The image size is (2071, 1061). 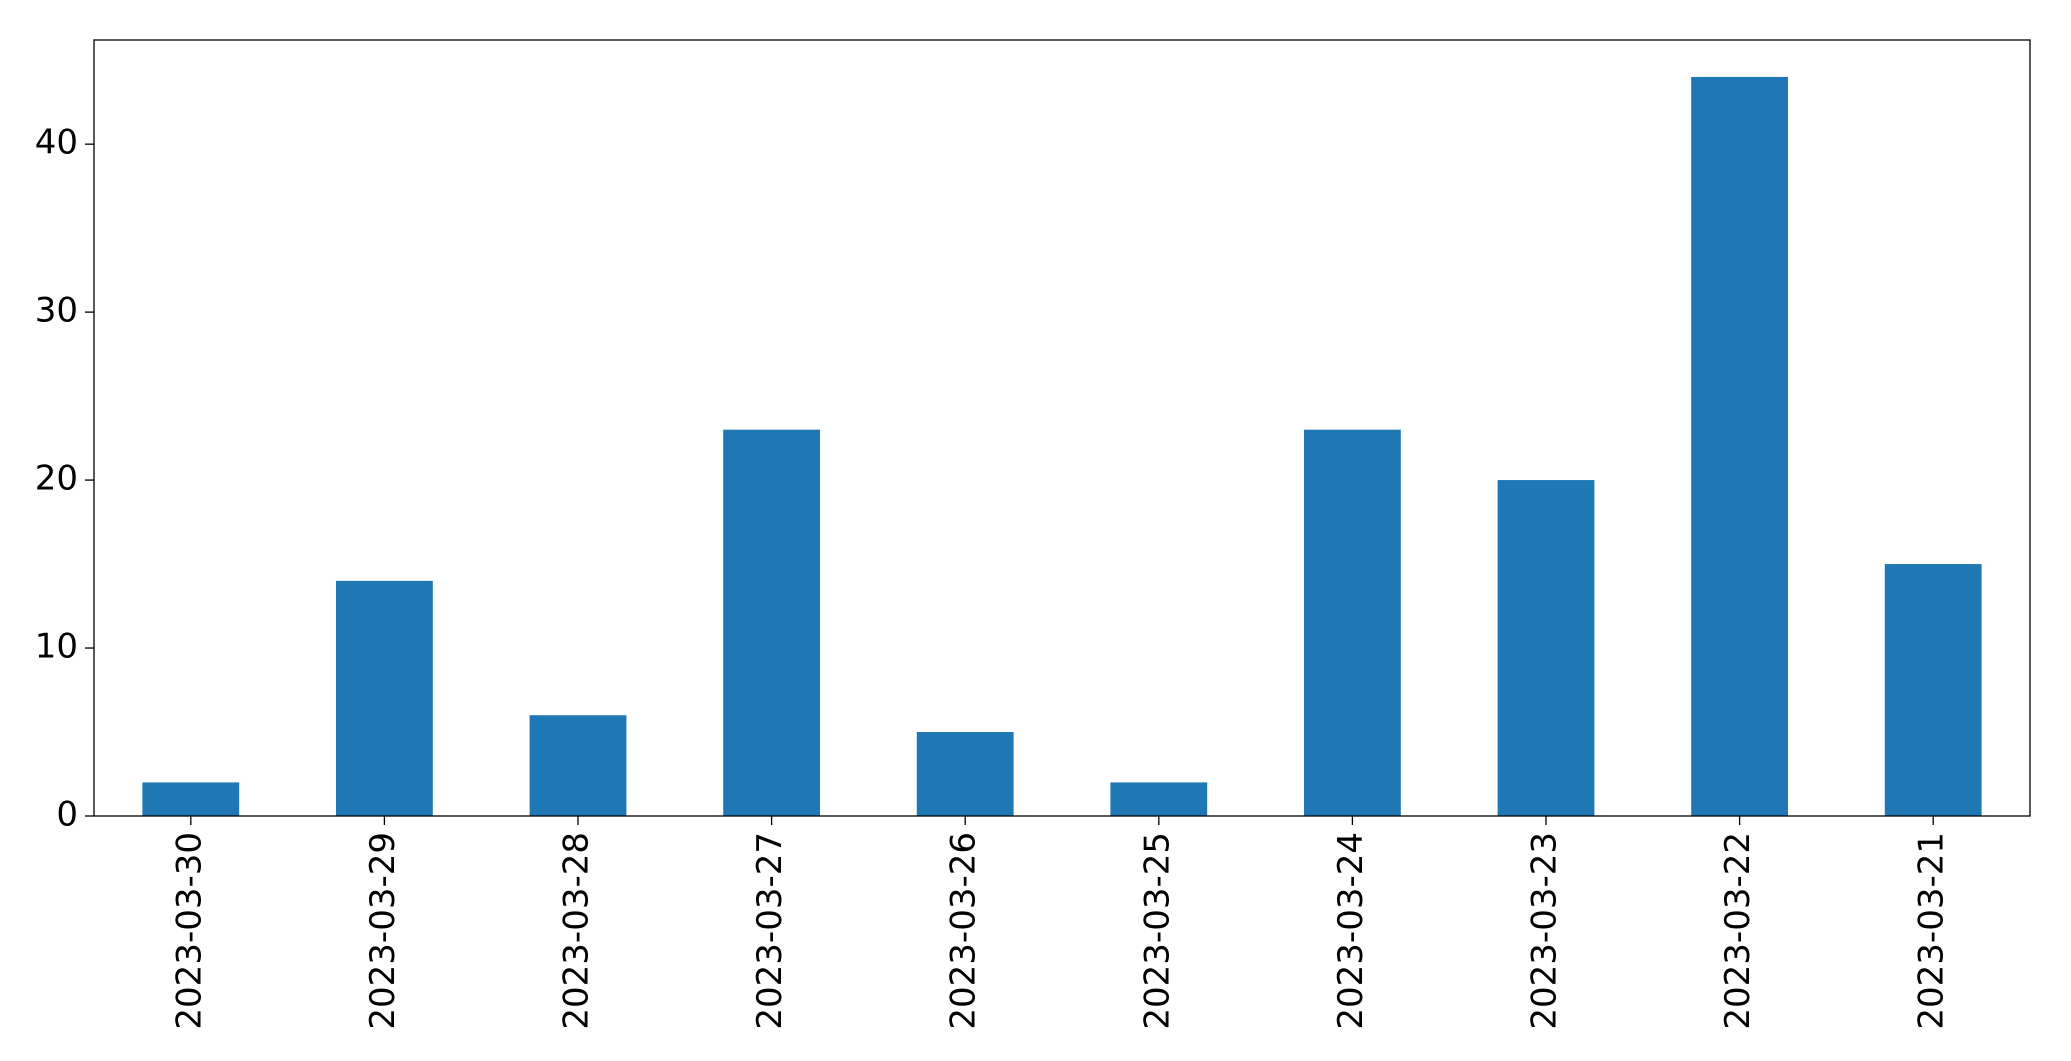 I want to click on x-tick-label: 2023-03-26, so click(x=964, y=931).